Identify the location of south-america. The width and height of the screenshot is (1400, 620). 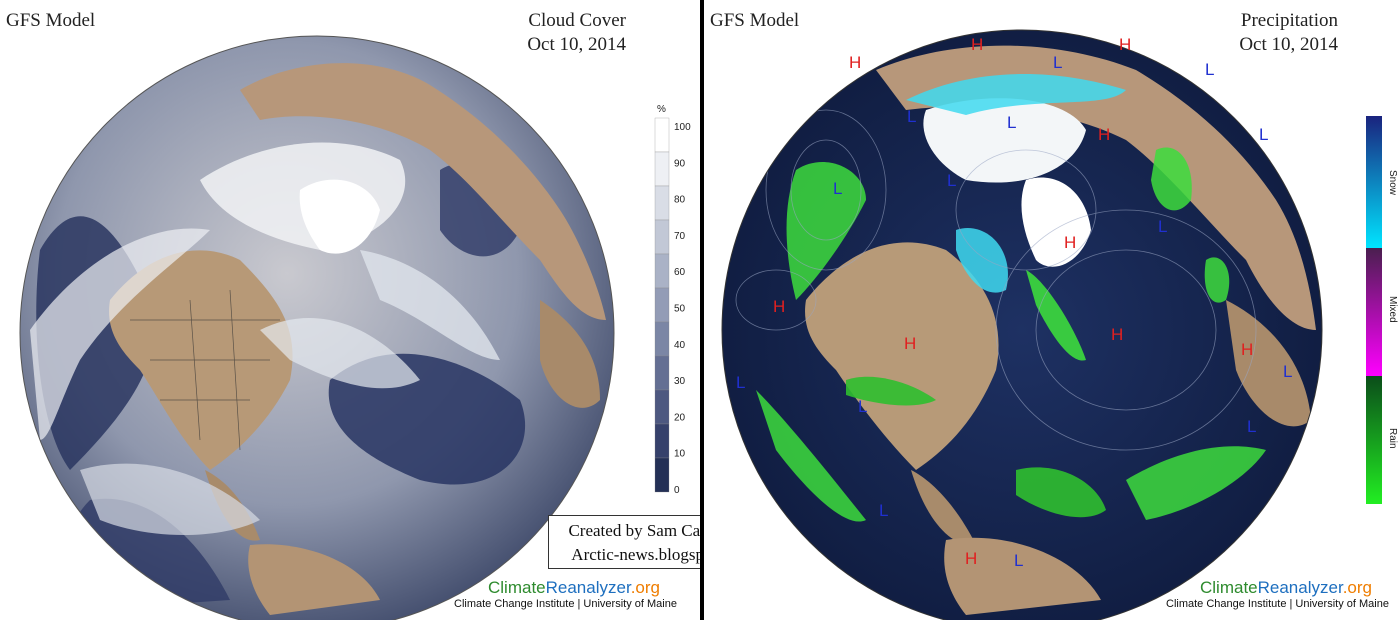
(1022, 576).